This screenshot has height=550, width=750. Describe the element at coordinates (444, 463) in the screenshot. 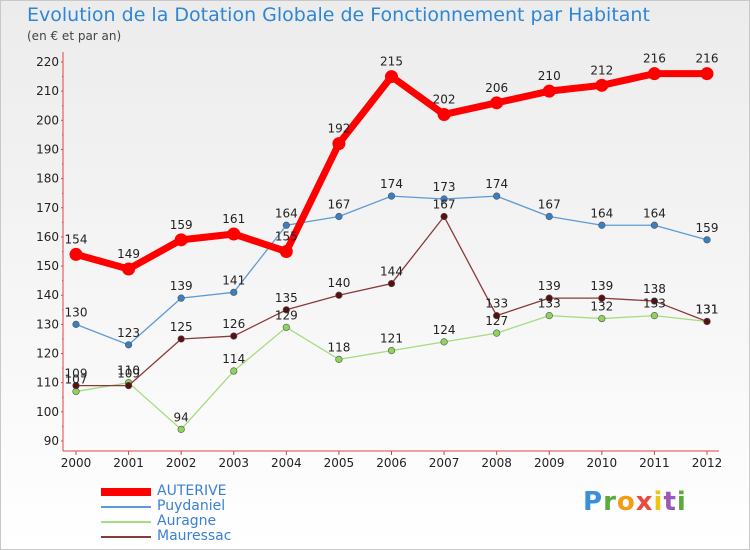

I see `x-tick-label: 2007` at that location.